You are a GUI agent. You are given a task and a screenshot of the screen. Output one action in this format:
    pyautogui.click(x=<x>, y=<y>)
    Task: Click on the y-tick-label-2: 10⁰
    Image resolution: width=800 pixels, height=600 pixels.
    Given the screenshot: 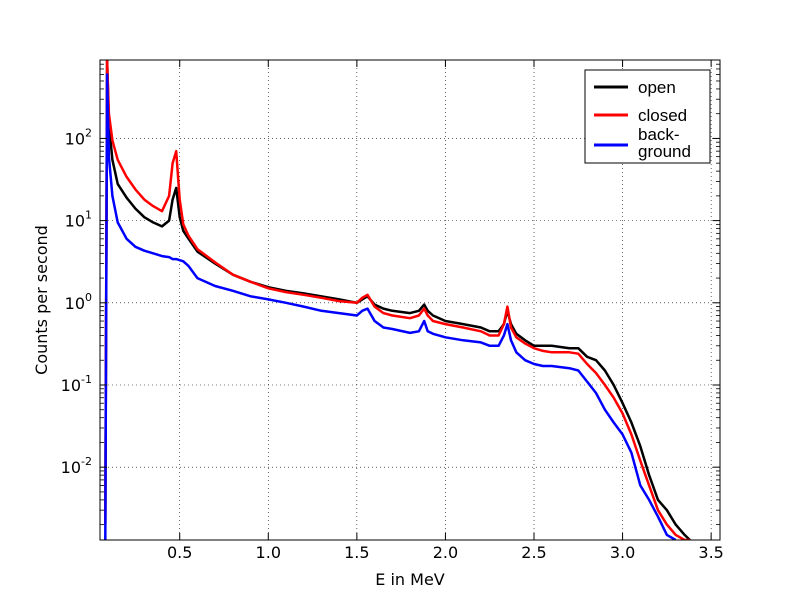 What is the action you would take?
    pyautogui.click(x=78, y=302)
    